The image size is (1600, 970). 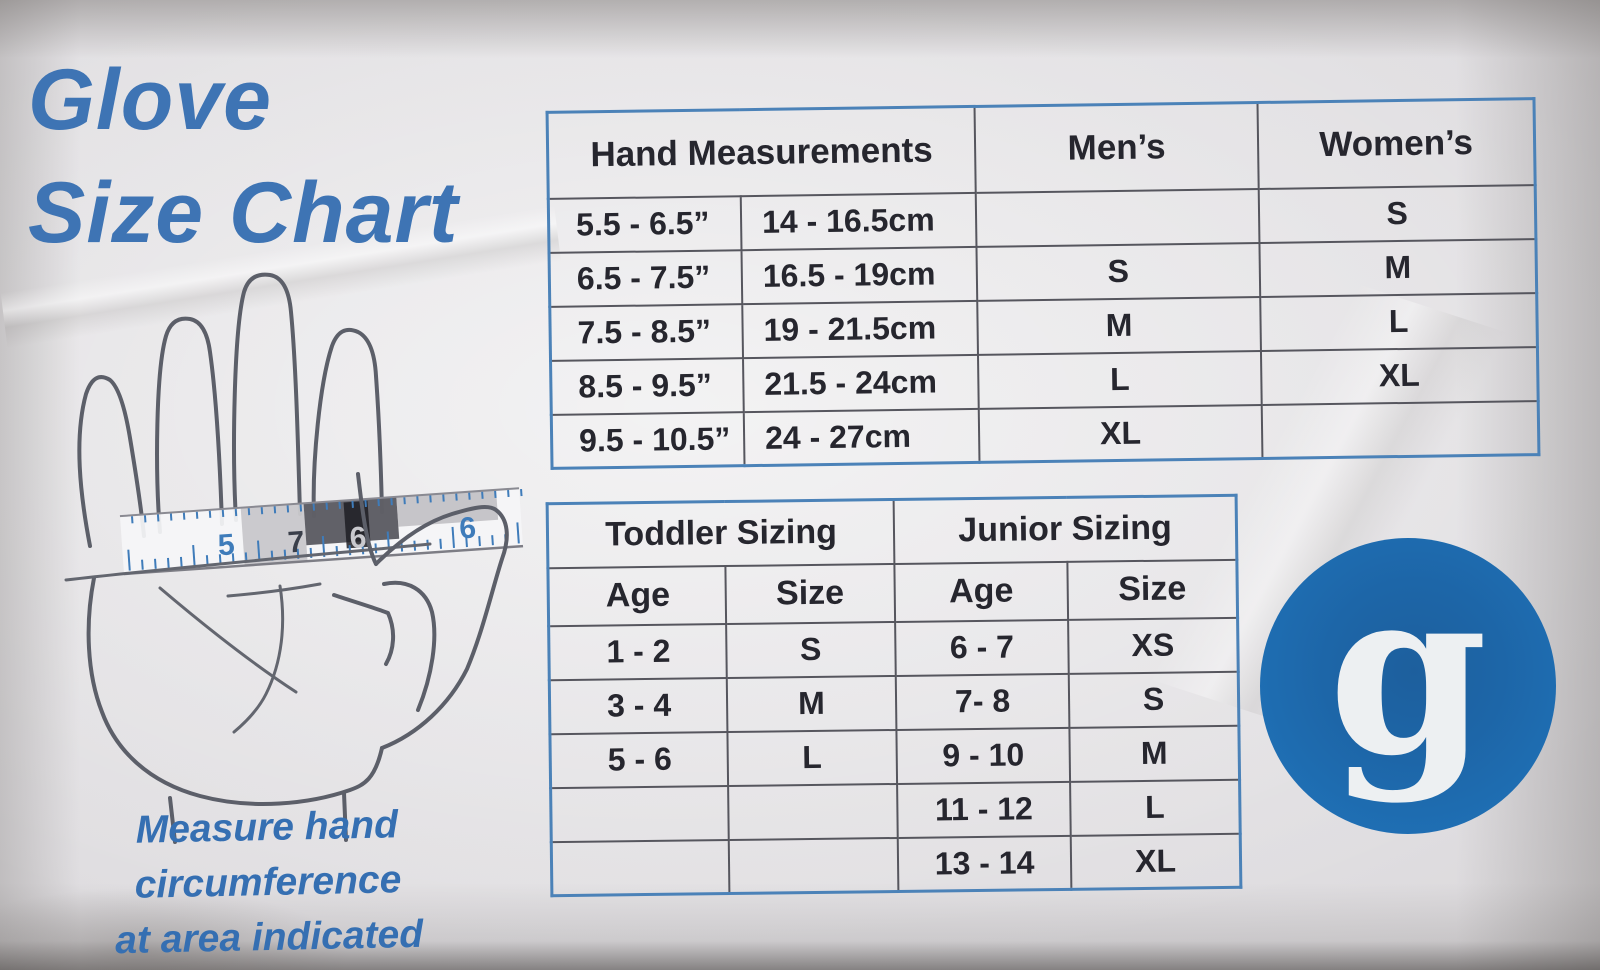 What do you see at coordinates (268, 855) in the screenshot?
I see `measure-instruction-line1: Measure hand circumference` at bounding box center [268, 855].